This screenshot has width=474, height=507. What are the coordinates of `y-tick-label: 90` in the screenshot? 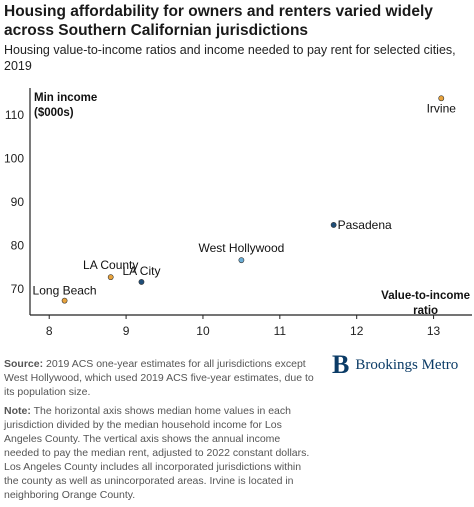 It's located at (18, 202).